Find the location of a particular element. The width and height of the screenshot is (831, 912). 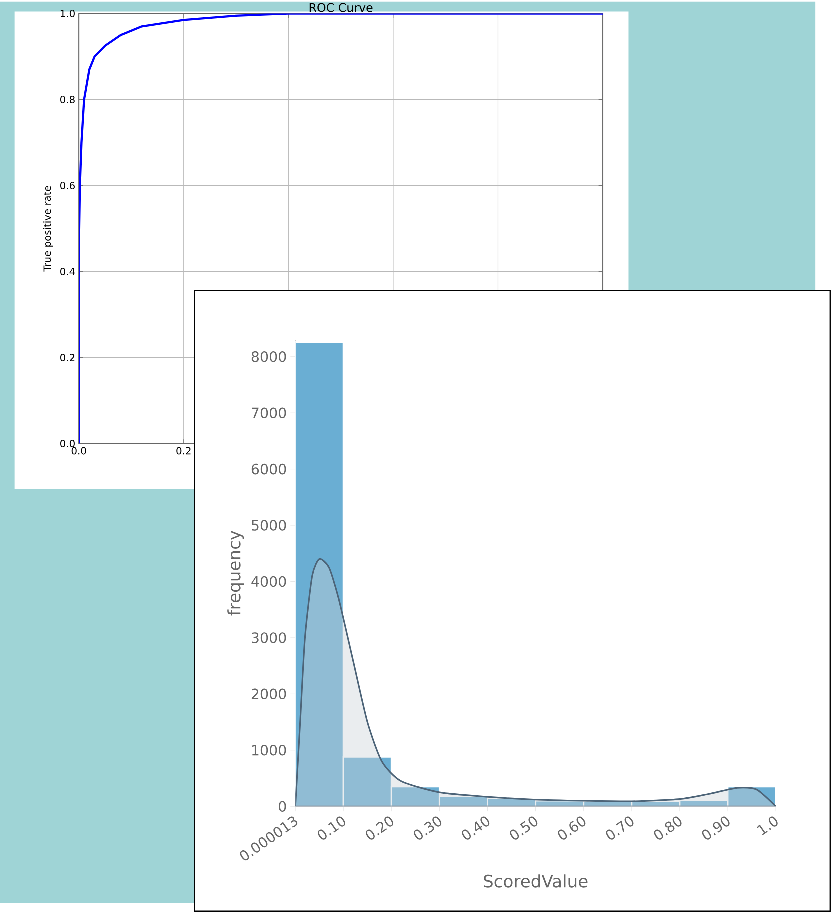

y-tick-label: 4000 is located at coordinates (269, 582).